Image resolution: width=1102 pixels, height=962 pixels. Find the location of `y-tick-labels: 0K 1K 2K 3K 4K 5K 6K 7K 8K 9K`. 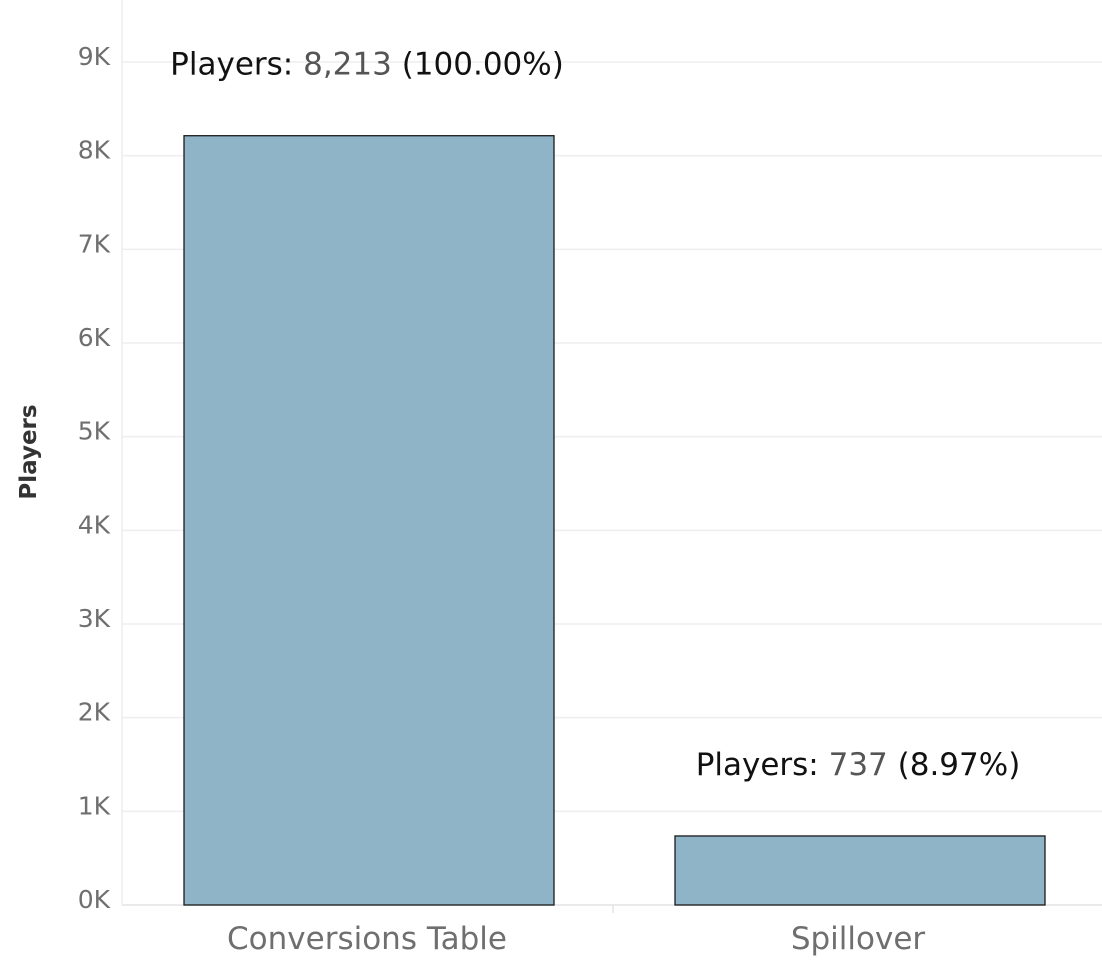

y-tick-labels: 0K 1K 2K 3K 4K 5K 6K 7K 8K 9K is located at coordinates (94, 478).